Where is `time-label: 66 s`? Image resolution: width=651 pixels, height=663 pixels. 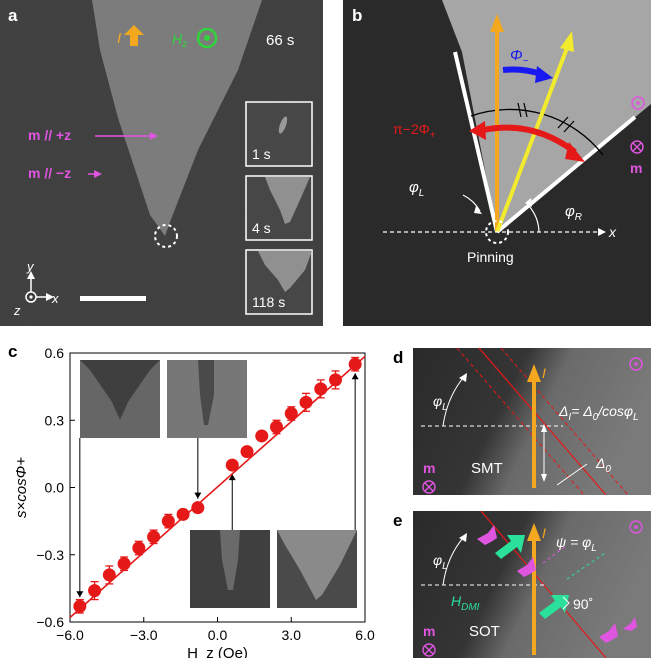
time-label: 66 s is located at coordinates (280, 40).